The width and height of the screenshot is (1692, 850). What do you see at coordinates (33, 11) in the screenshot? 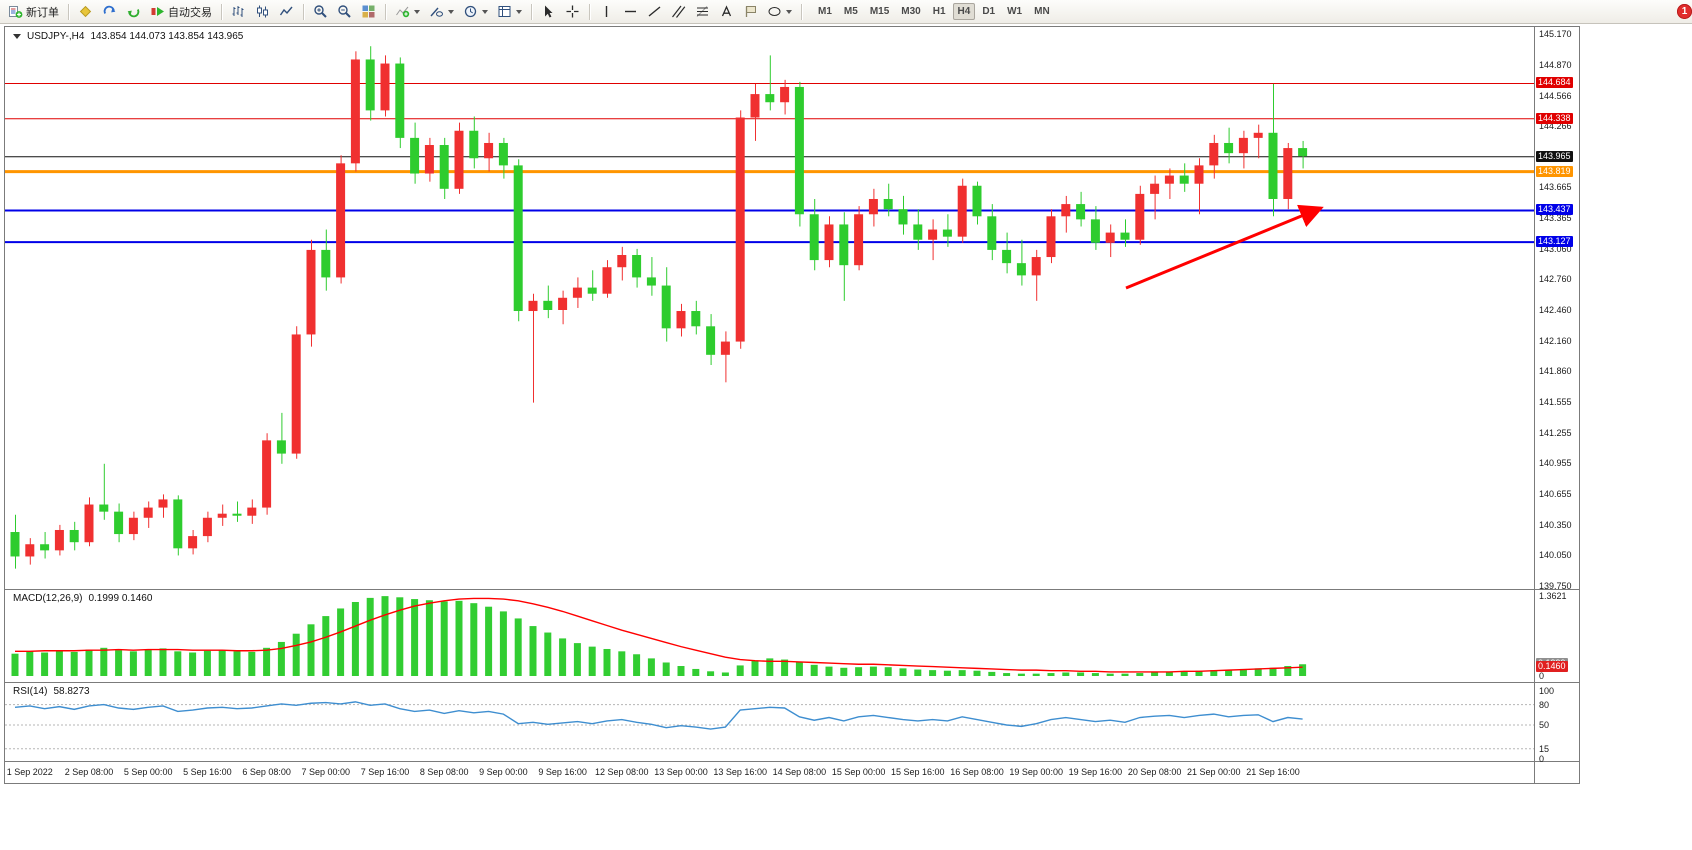
I see `new-order-button: 新订单` at bounding box center [33, 11].